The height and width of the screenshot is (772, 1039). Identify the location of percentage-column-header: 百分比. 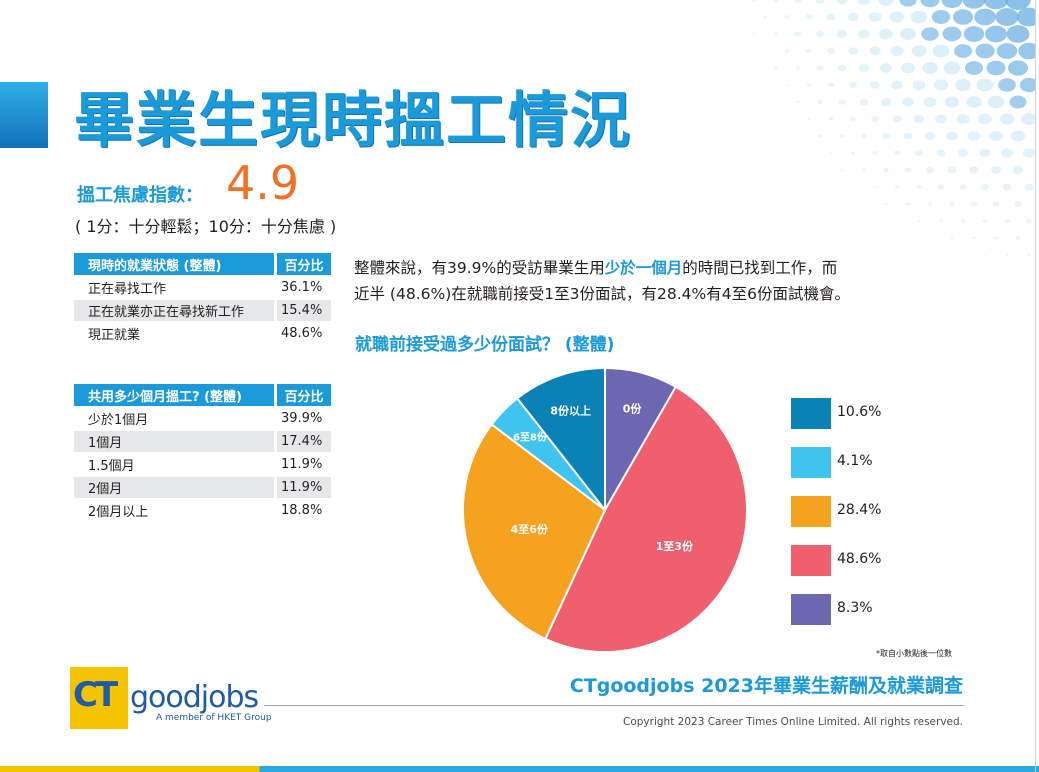
(304, 264).